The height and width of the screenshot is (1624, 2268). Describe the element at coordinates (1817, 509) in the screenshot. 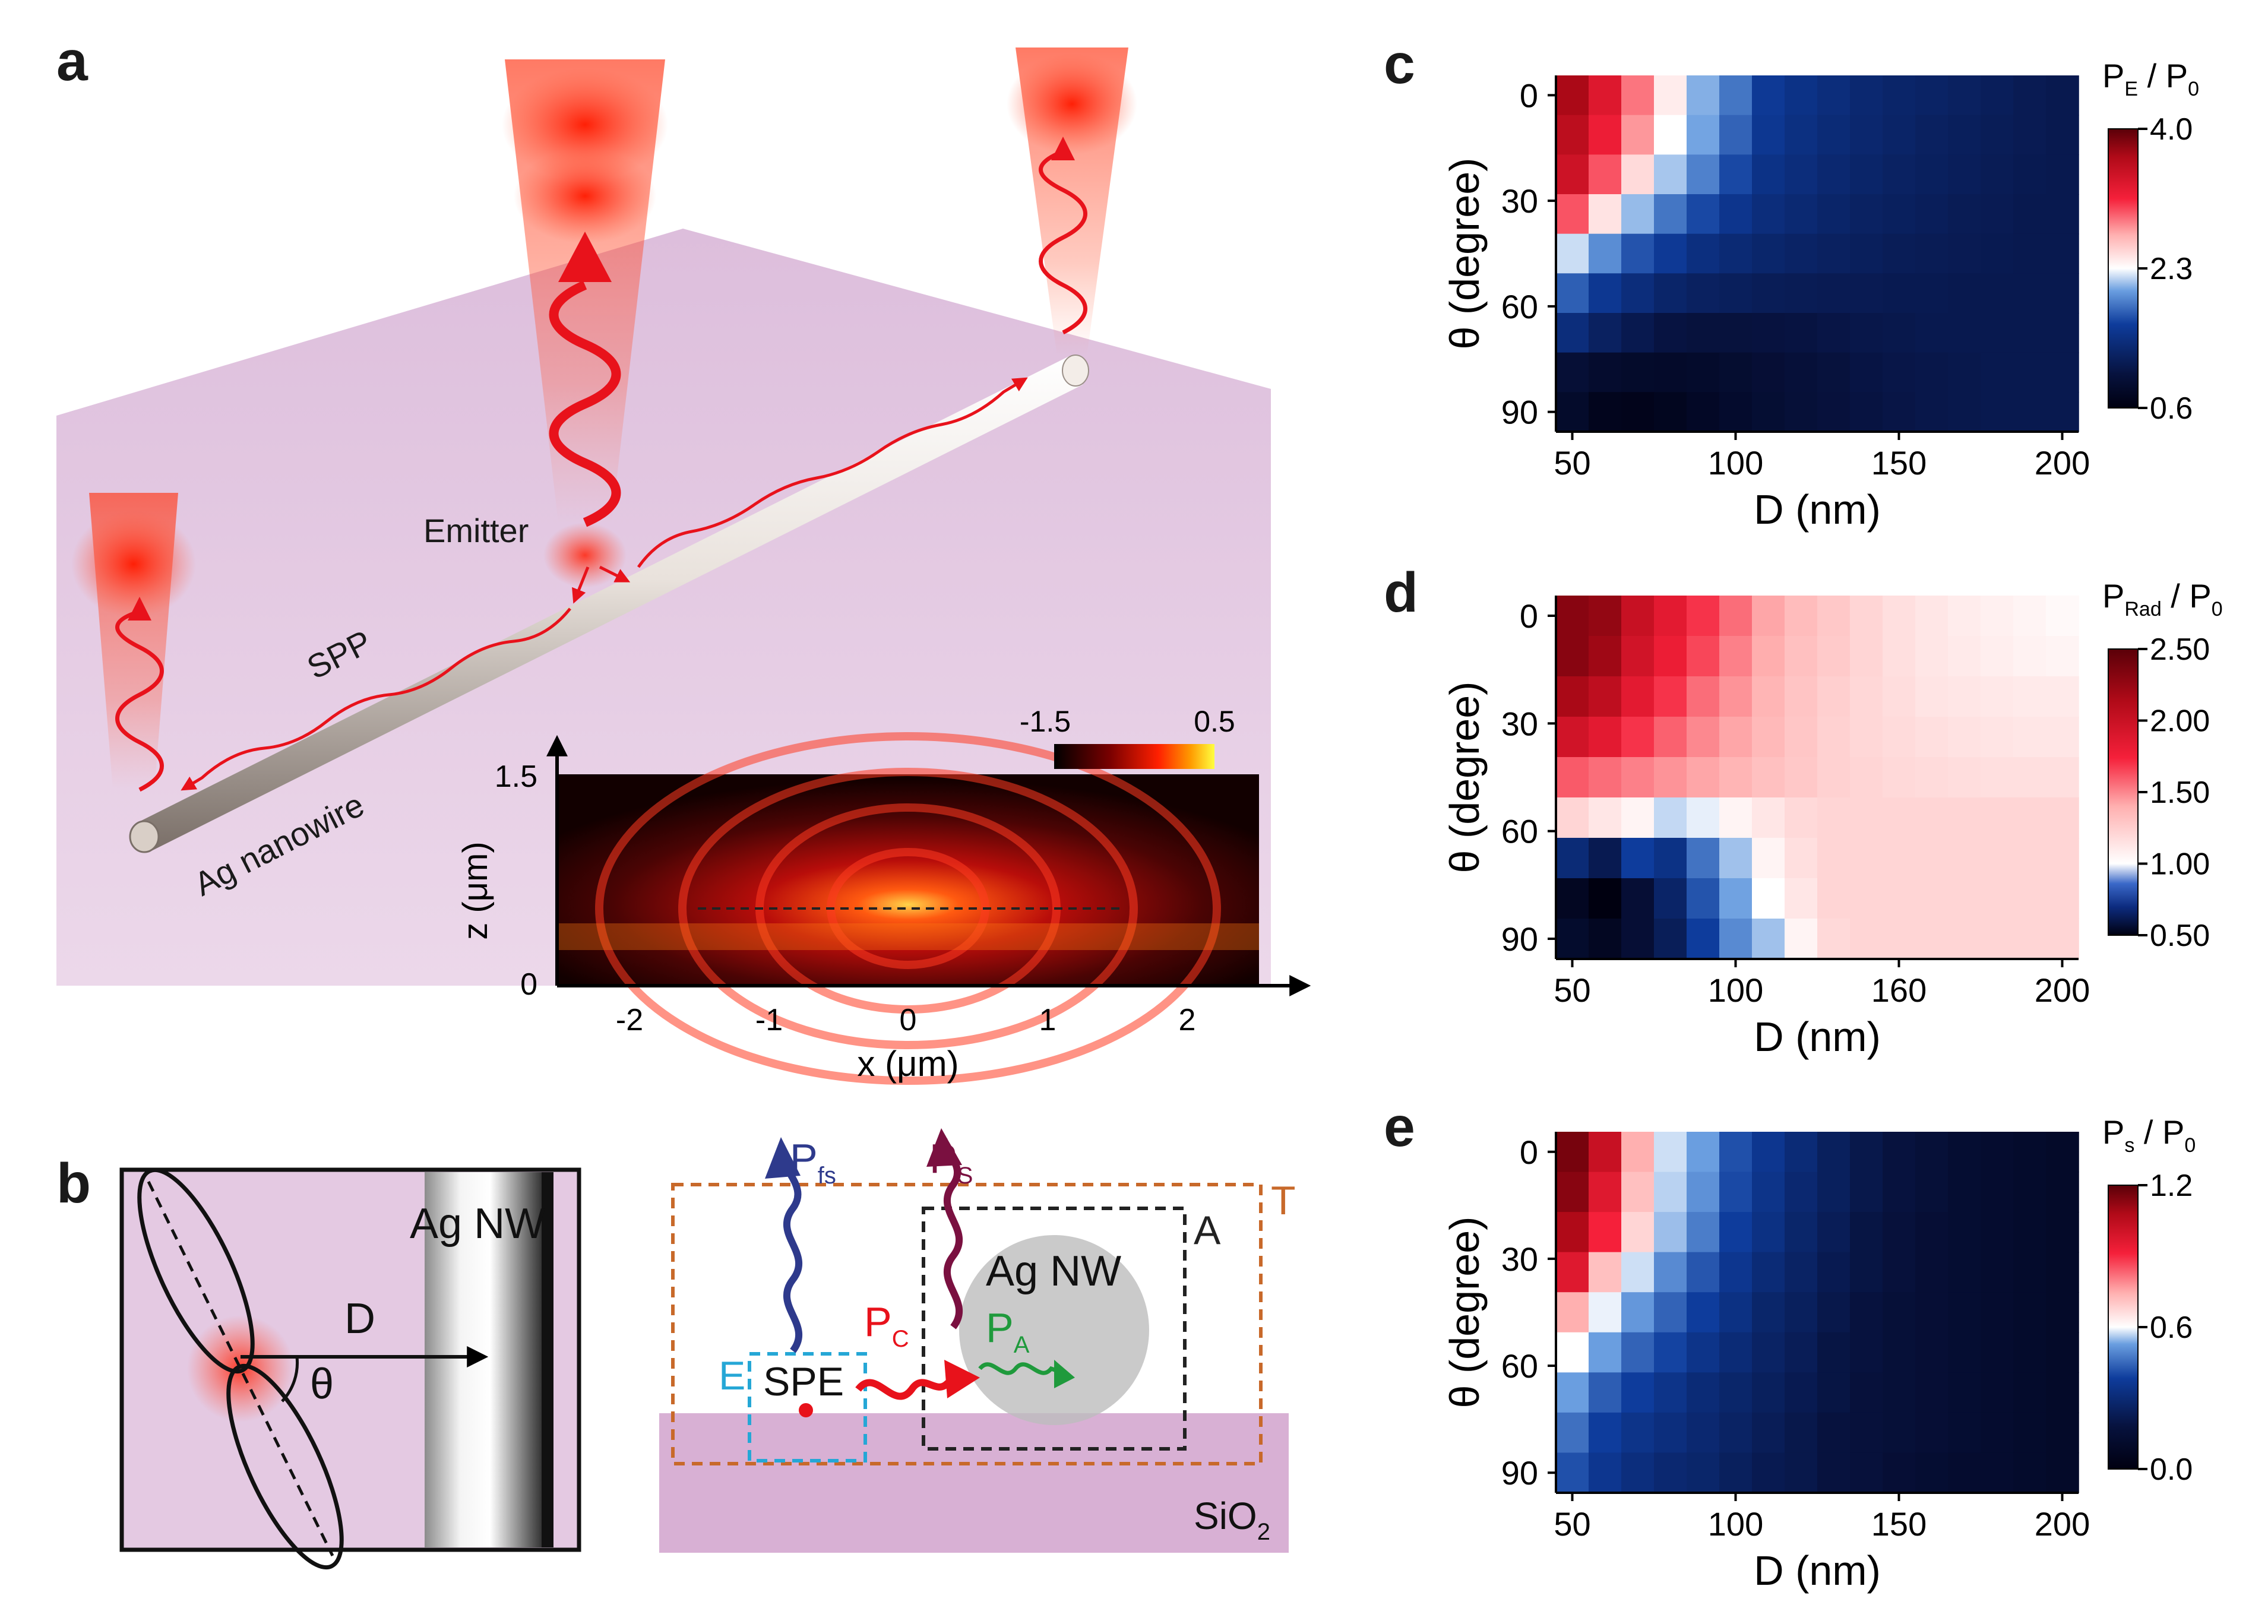

I see `x-axis-label: D (nm)` at that location.